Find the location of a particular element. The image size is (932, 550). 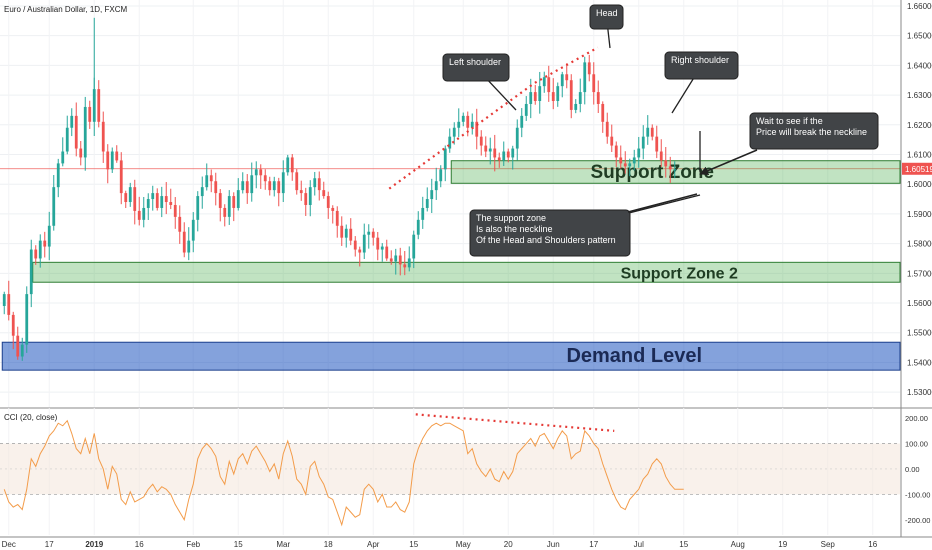

callout-text: Left shoulder is located at coordinates (475, 62).